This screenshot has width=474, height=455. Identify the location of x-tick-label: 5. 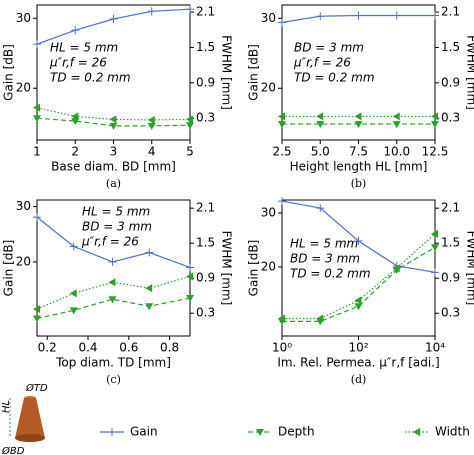
(190, 152).